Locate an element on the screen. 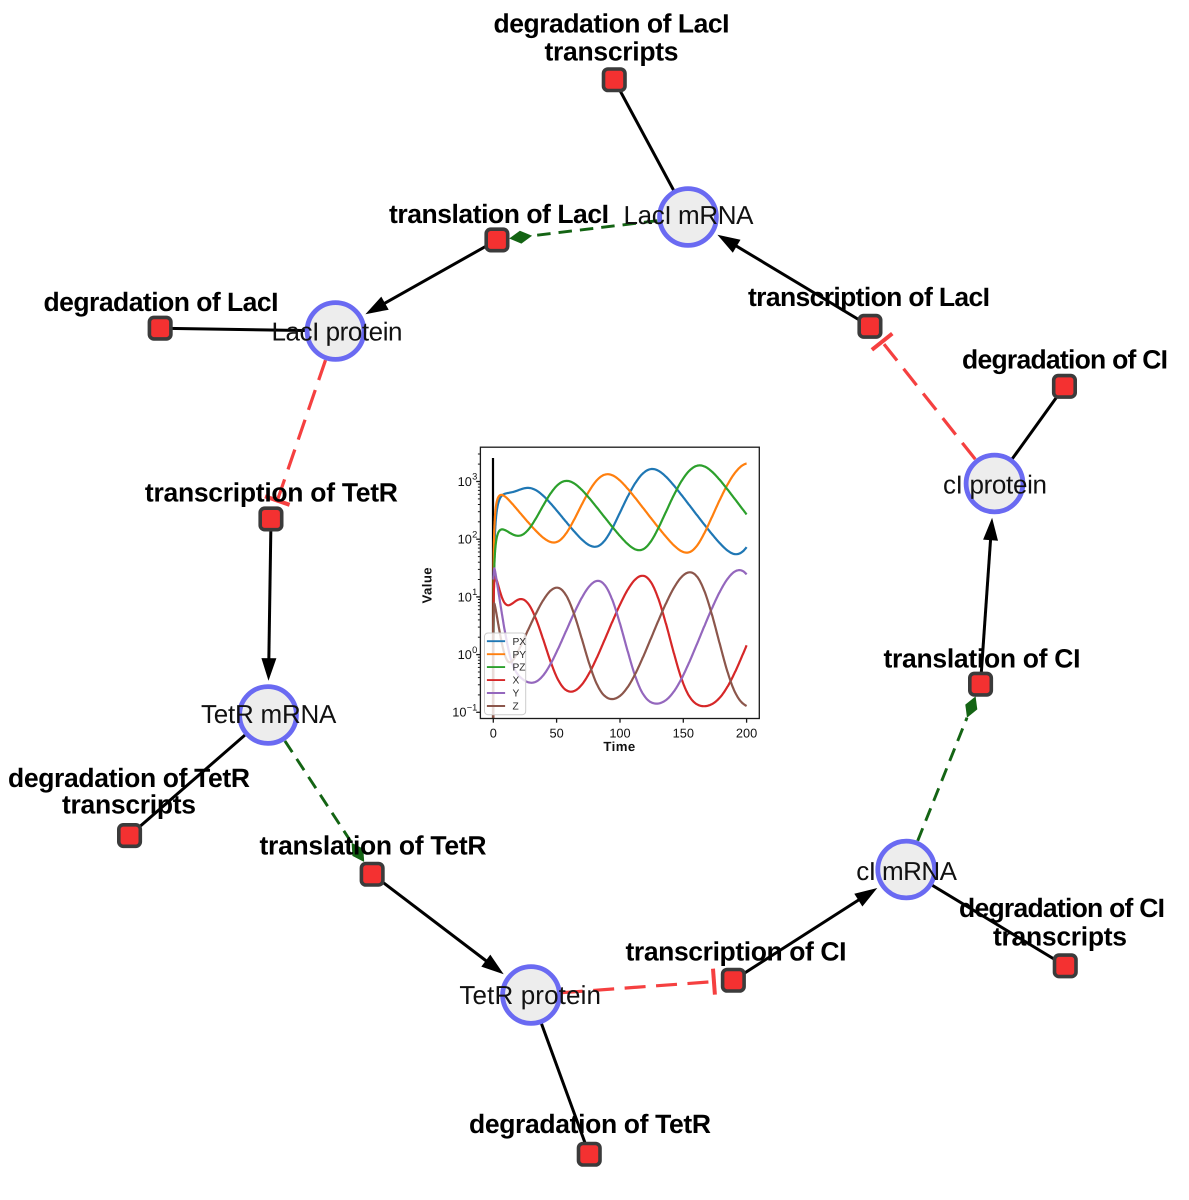 The image size is (1189, 1200). svg-text: Value is located at coordinates (427, 585).